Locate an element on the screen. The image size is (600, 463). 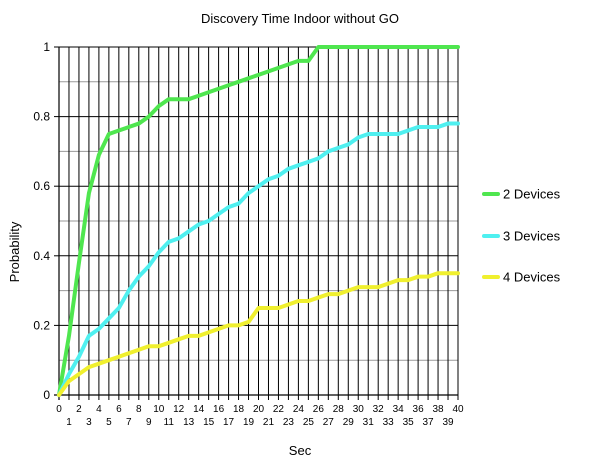
x-tick-label: 11 is located at coordinates (169, 422).